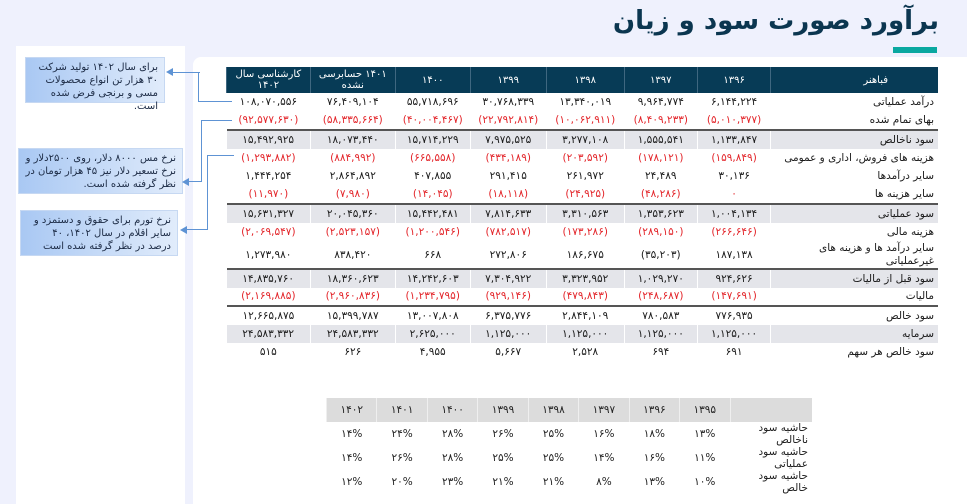 Image resolution: width=967 pixels, height=504 pixels. What do you see at coordinates (508, 176) in the screenshot?
I see `cell: ۲۹۱,۴۱۵` at bounding box center [508, 176].